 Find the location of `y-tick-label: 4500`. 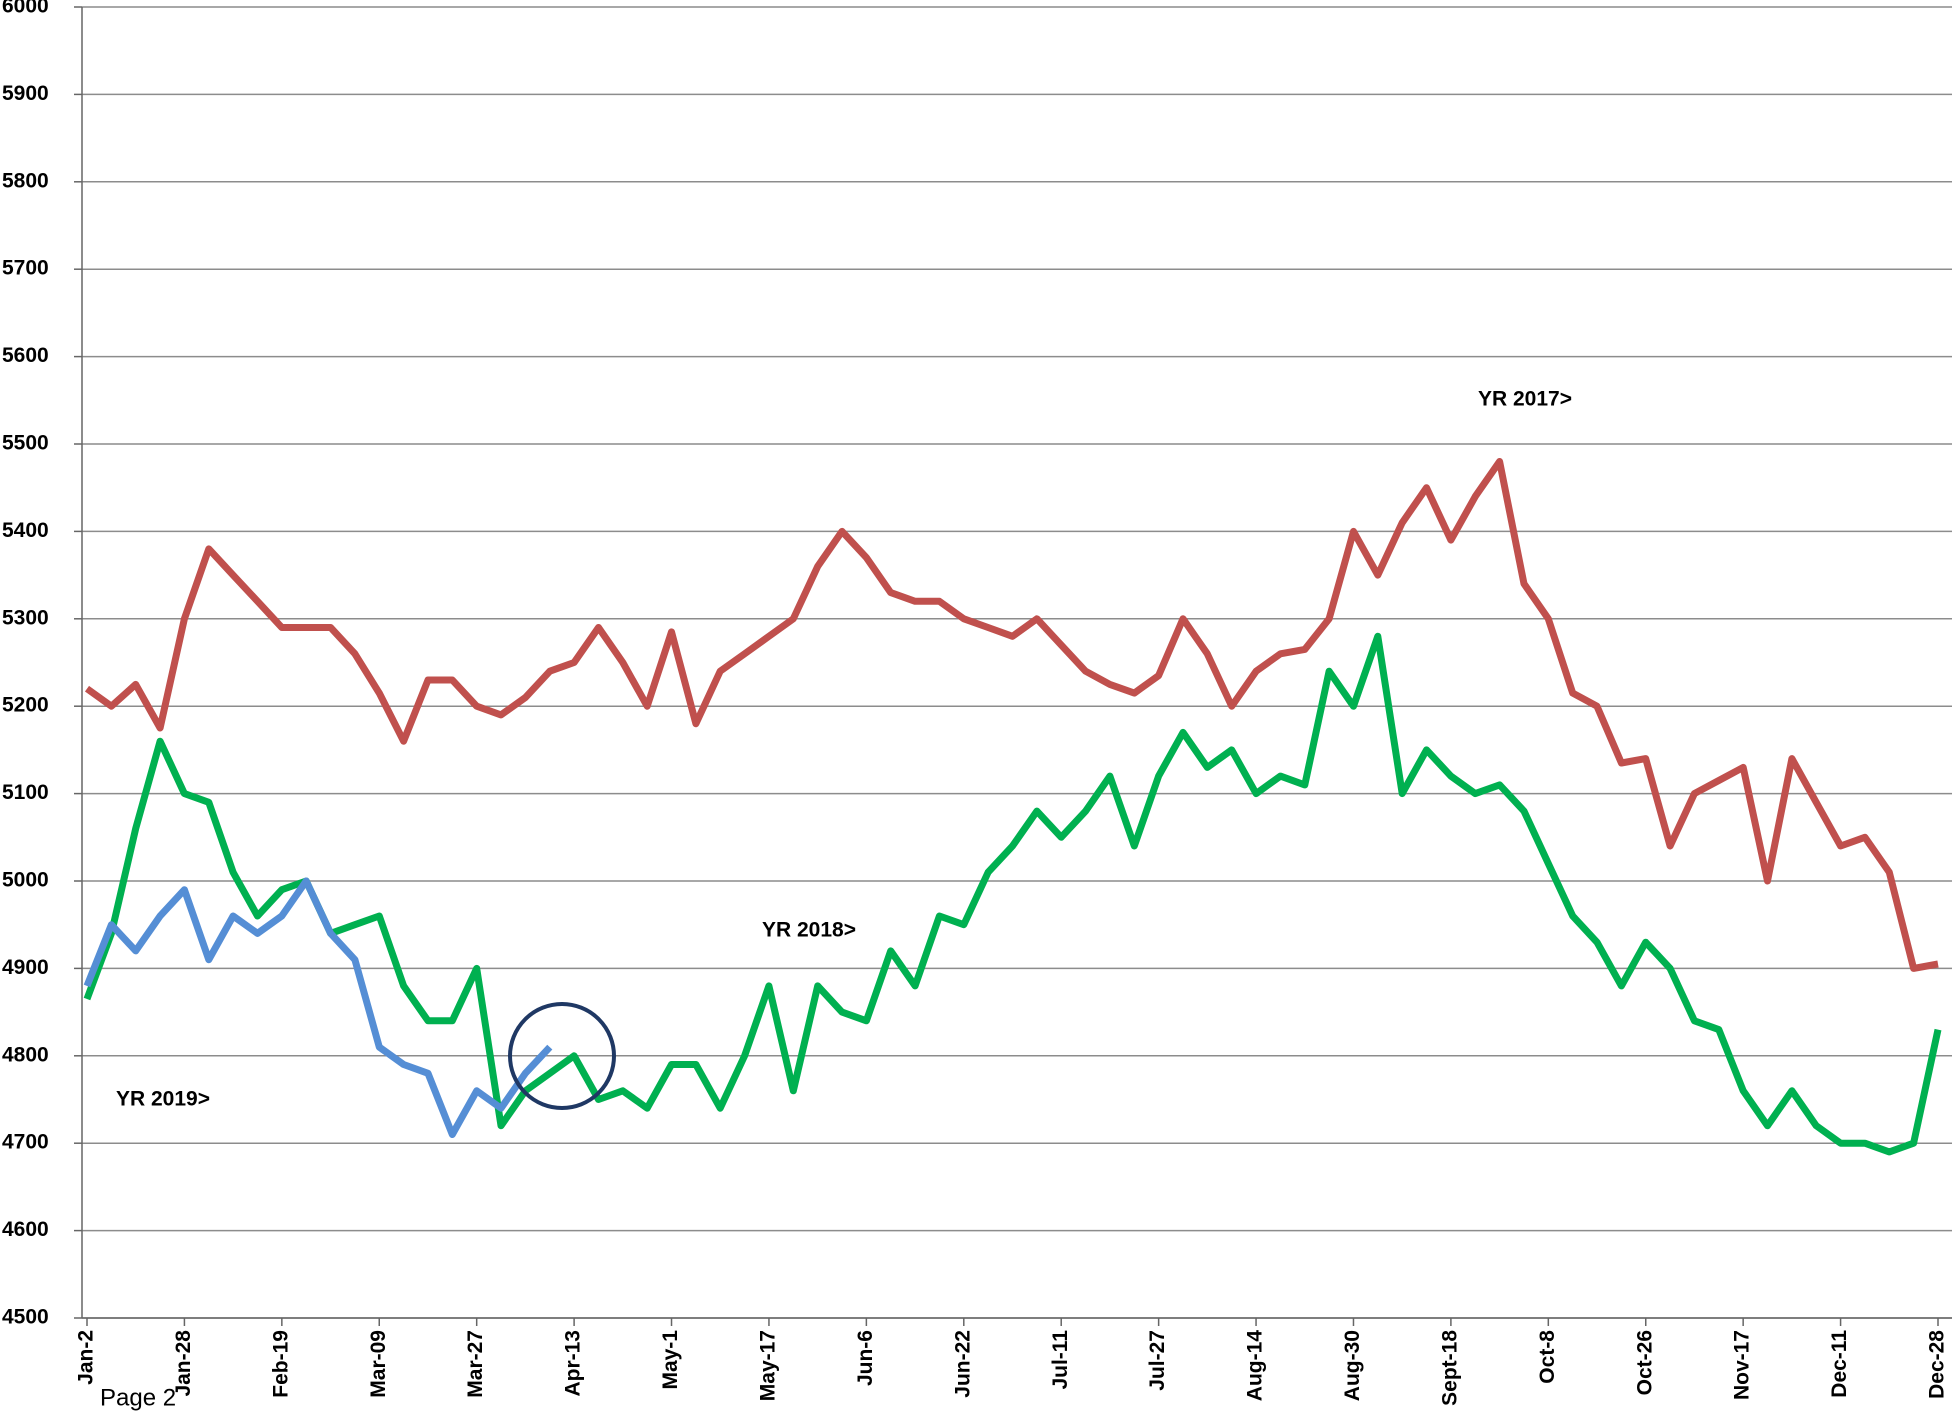

y-tick-label: 4500 is located at coordinates (25, 1317).